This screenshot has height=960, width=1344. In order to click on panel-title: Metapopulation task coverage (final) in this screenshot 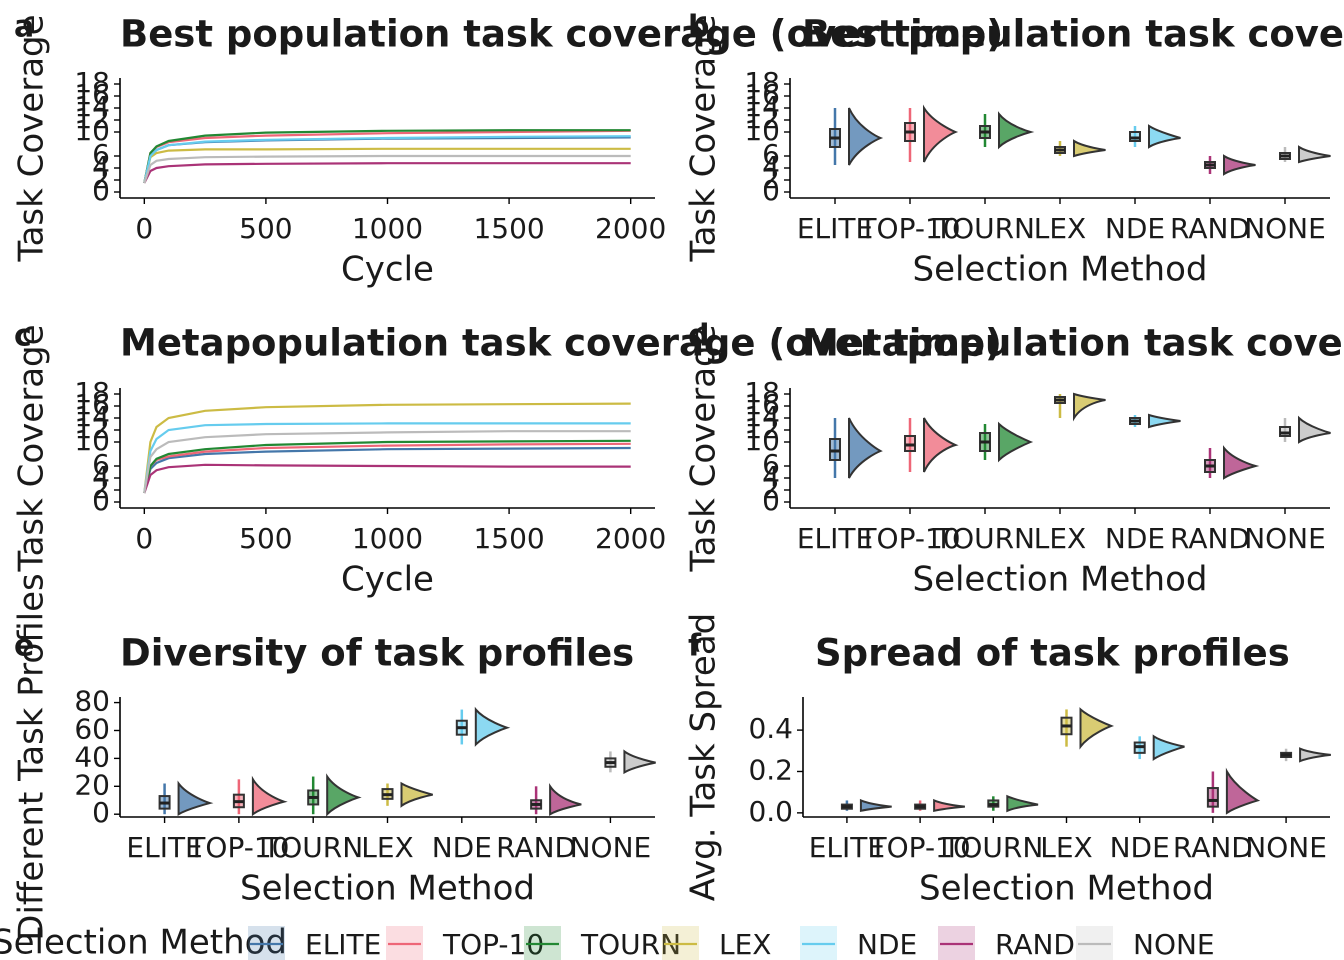, I will do `click(1073, 343)`.